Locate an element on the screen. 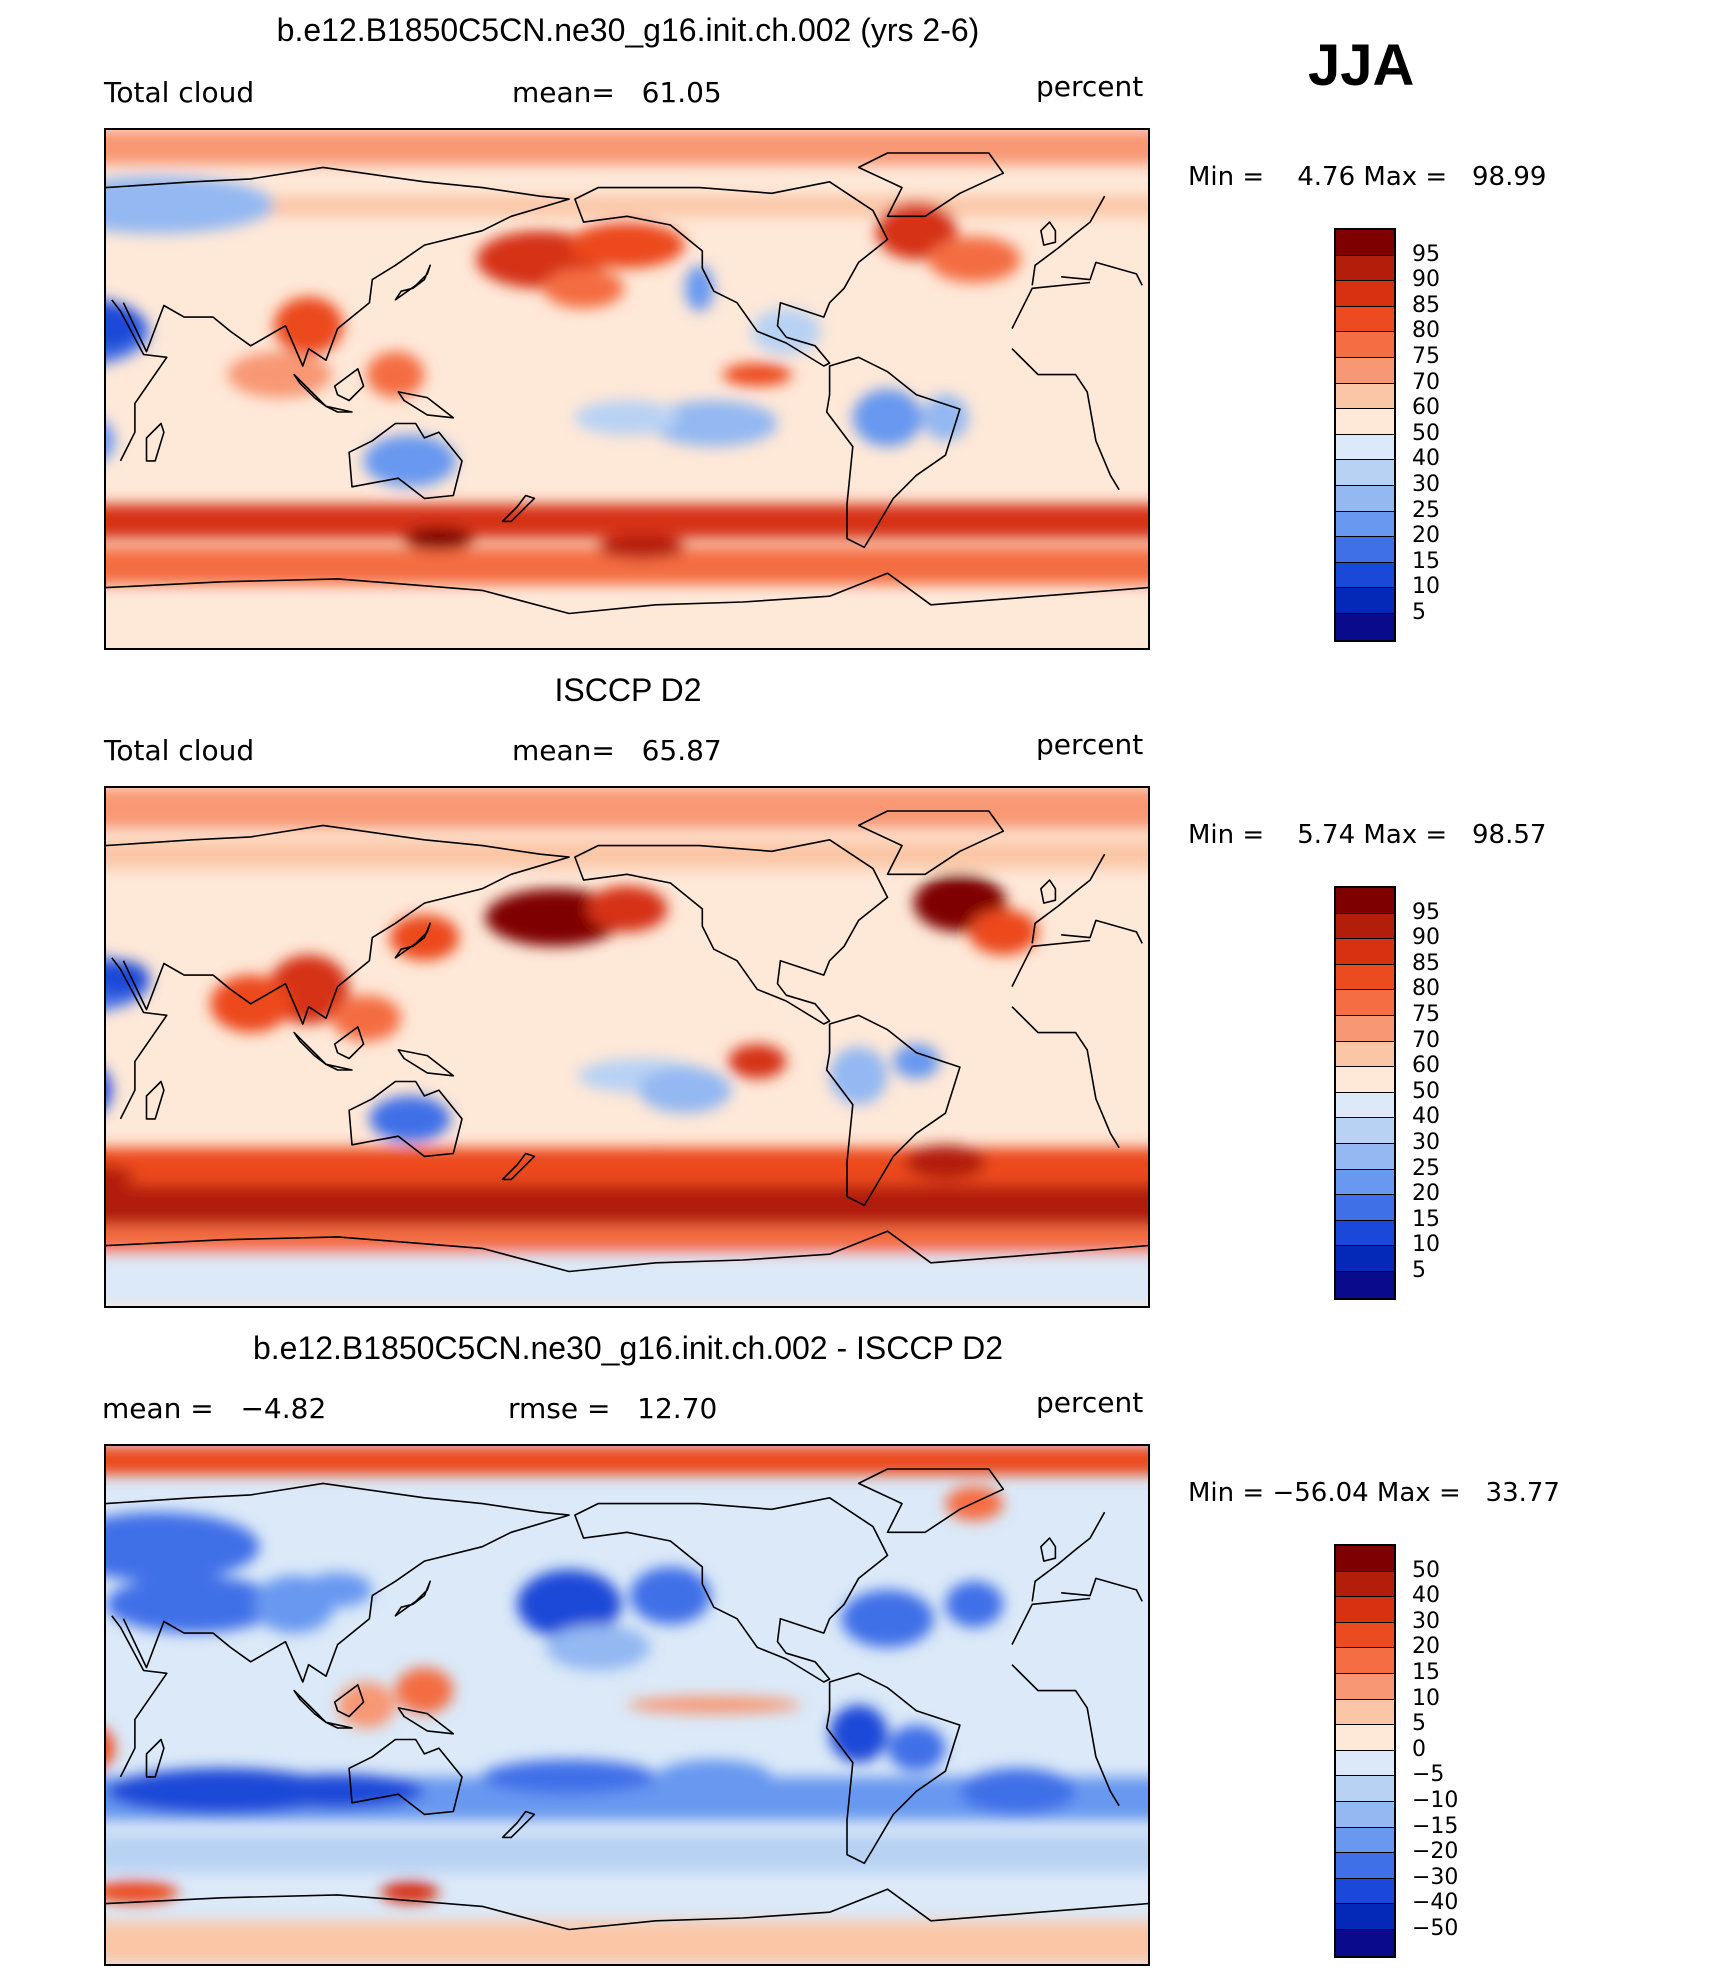 The width and height of the screenshot is (1710, 1975). panel2-right-label: percent is located at coordinates (1090, 744).